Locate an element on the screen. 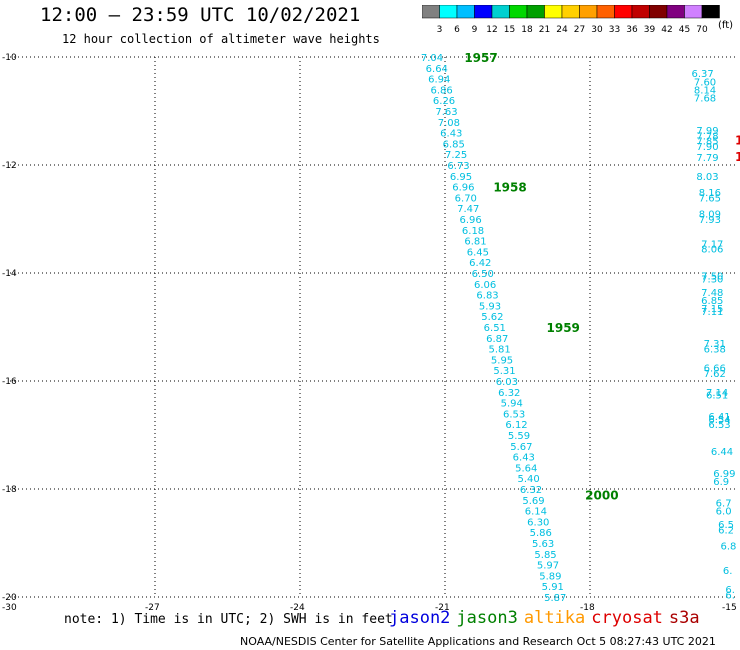 This screenshot has height=650, width=740. color-scale-label: 36 is located at coordinates (632, 30).